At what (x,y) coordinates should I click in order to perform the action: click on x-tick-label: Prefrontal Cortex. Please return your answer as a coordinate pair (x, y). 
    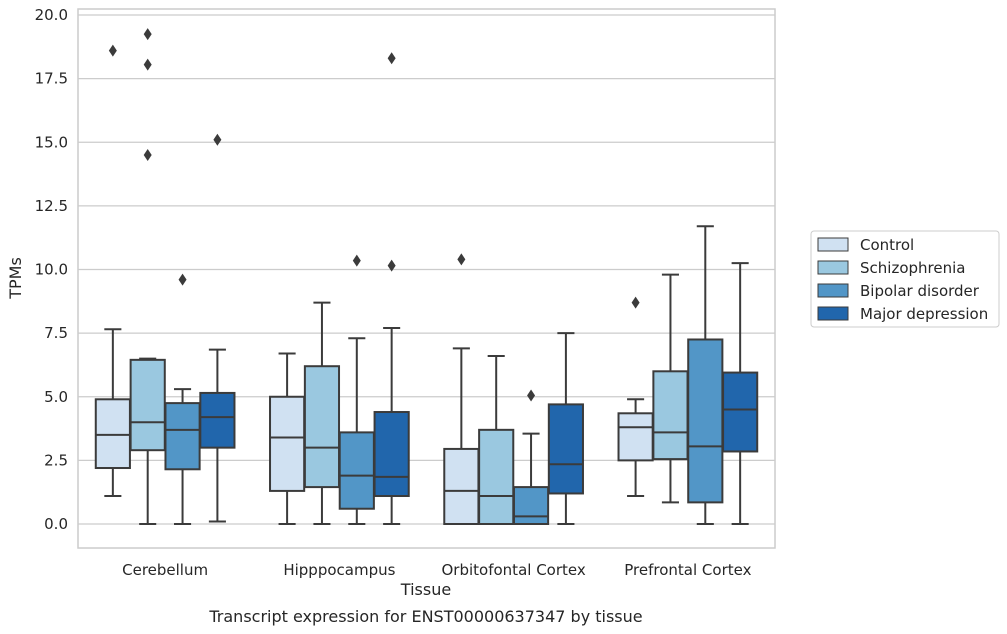
    Looking at the image, I should click on (687, 570).